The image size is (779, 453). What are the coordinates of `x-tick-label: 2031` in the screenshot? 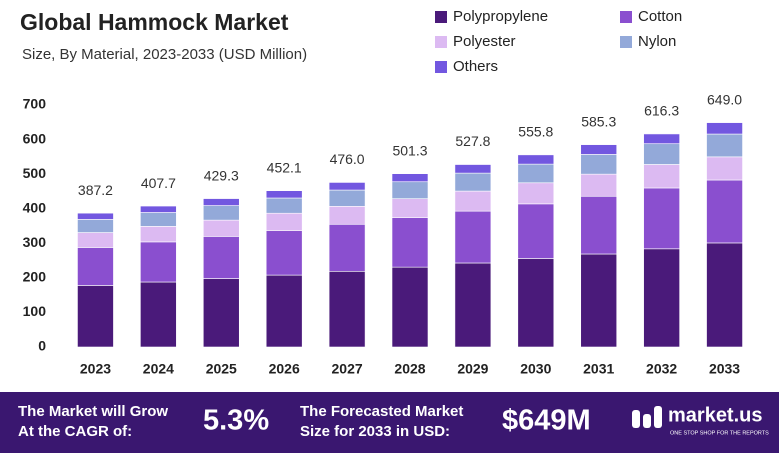 It's located at (598, 369).